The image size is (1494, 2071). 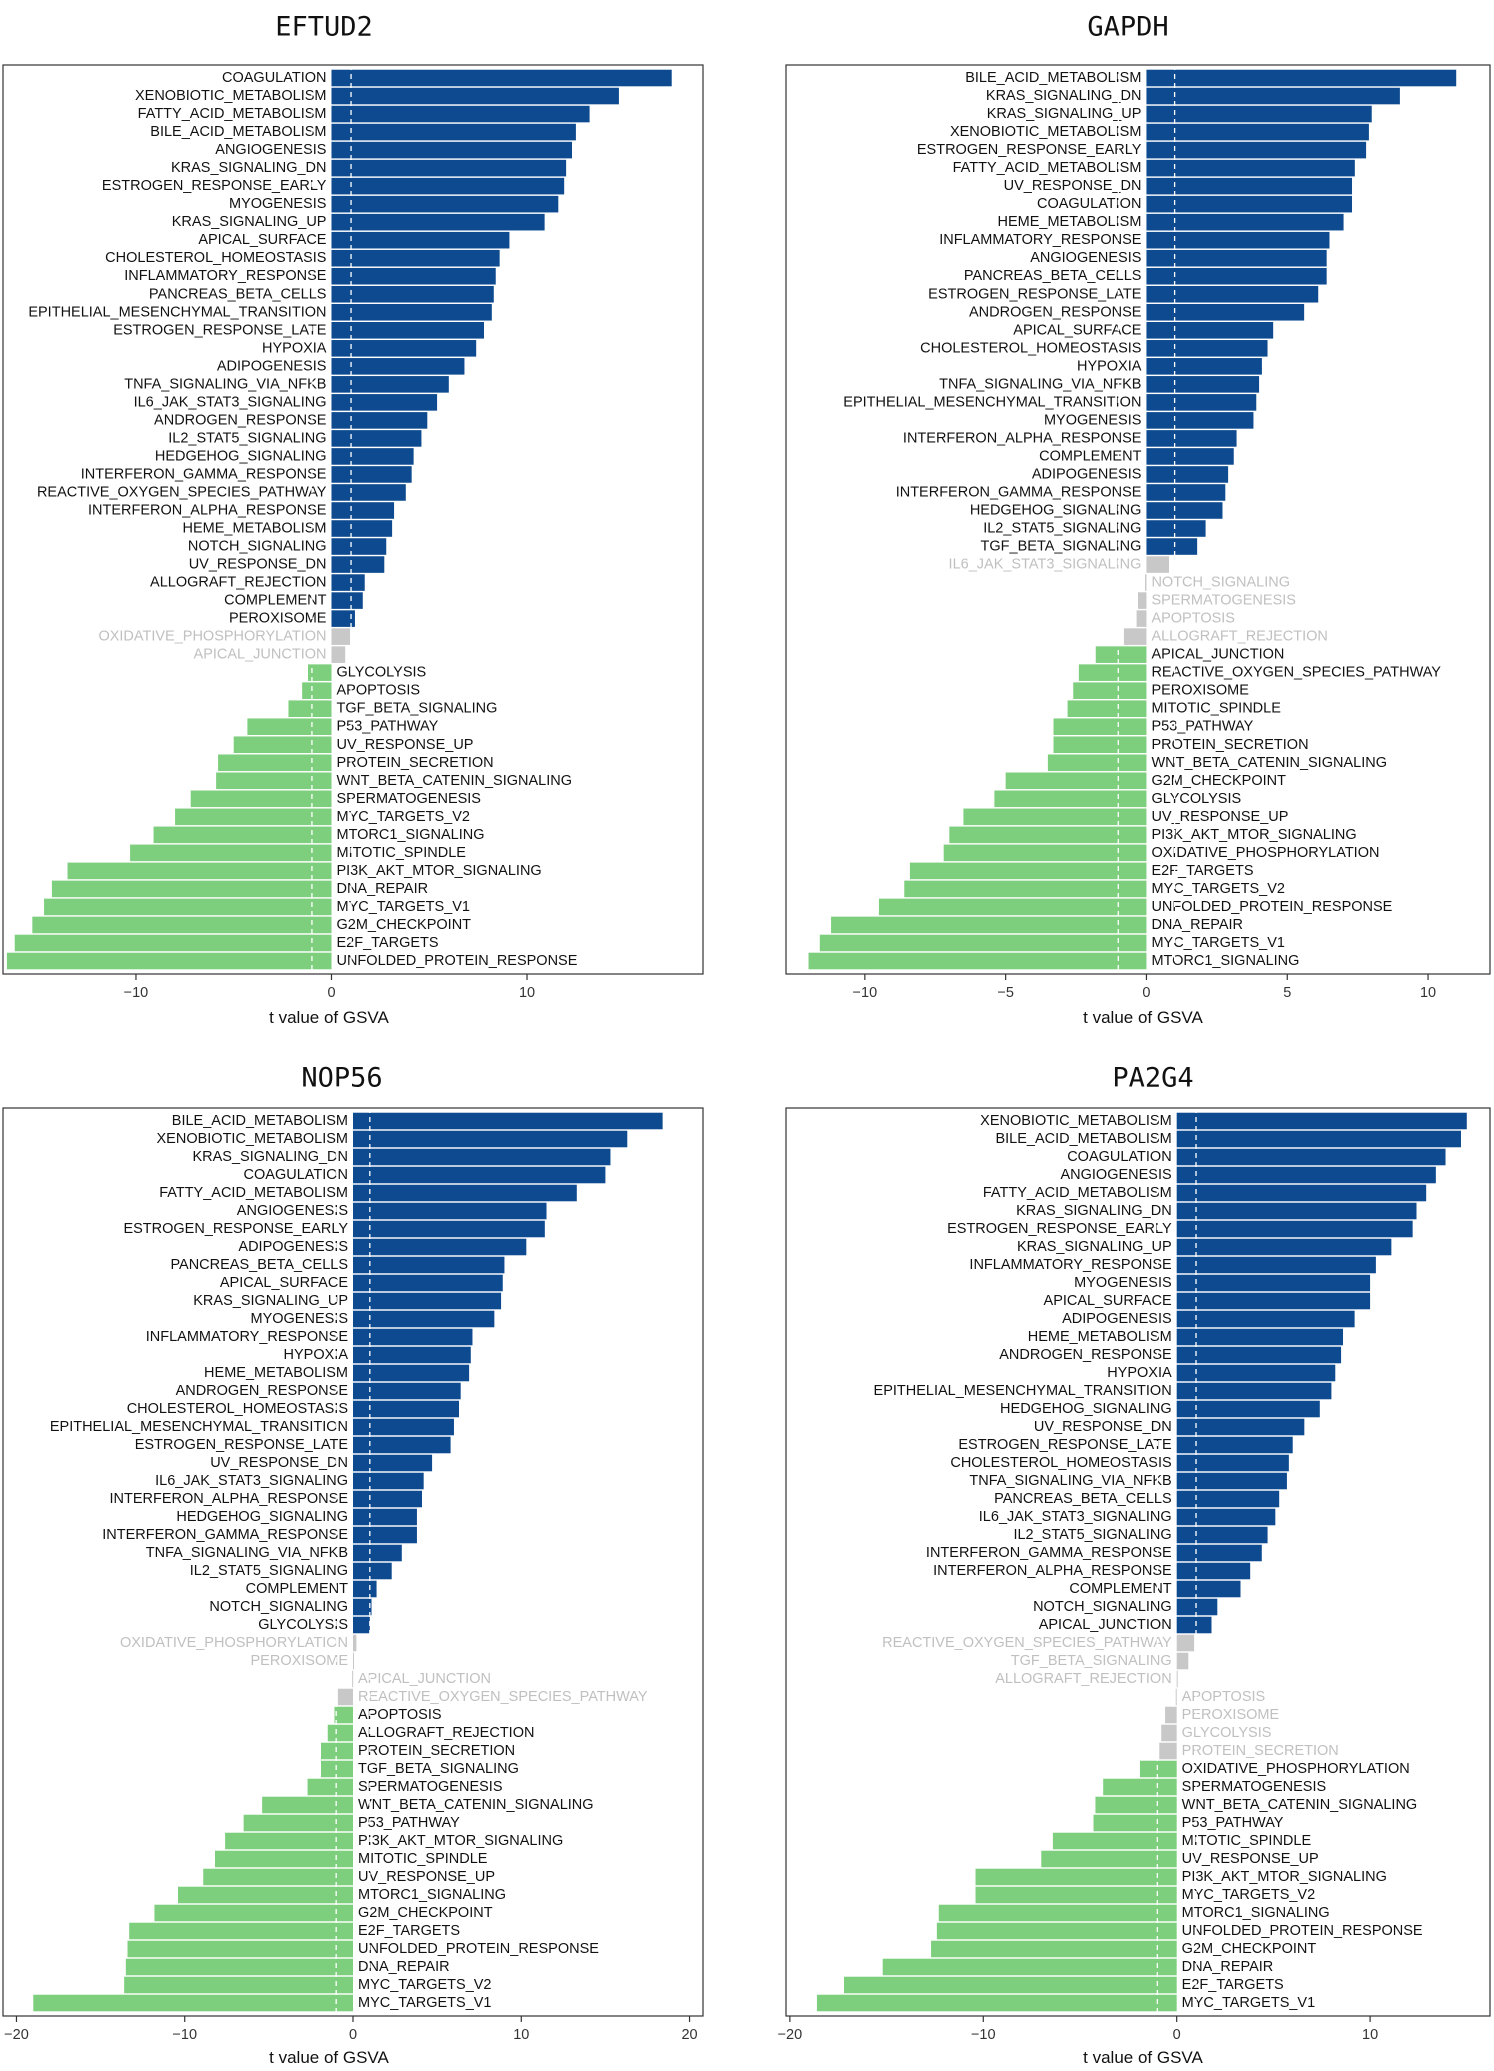 What do you see at coordinates (1249, 1895) in the screenshot?
I see `bar-label: MYC_TARGETS_V2` at bounding box center [1249, 1895].